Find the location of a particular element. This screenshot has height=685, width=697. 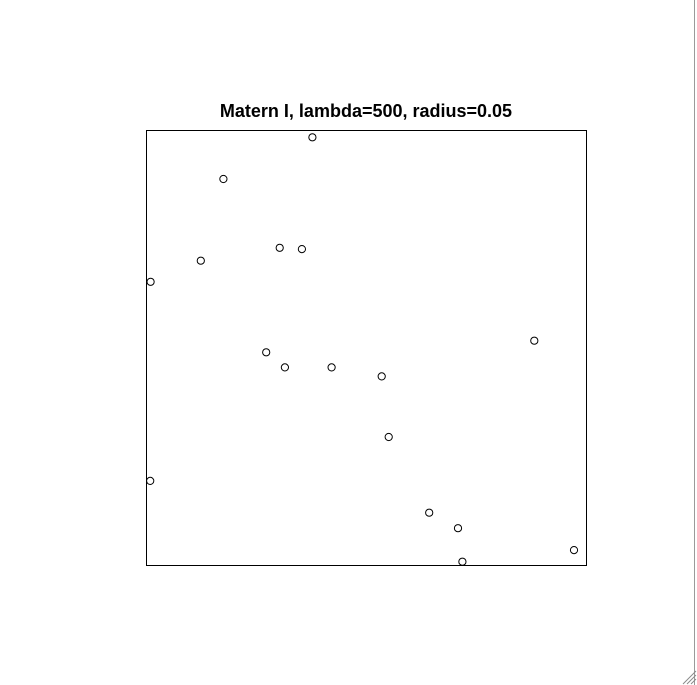

resize-grip-icon is located at coordinates (689, 677).